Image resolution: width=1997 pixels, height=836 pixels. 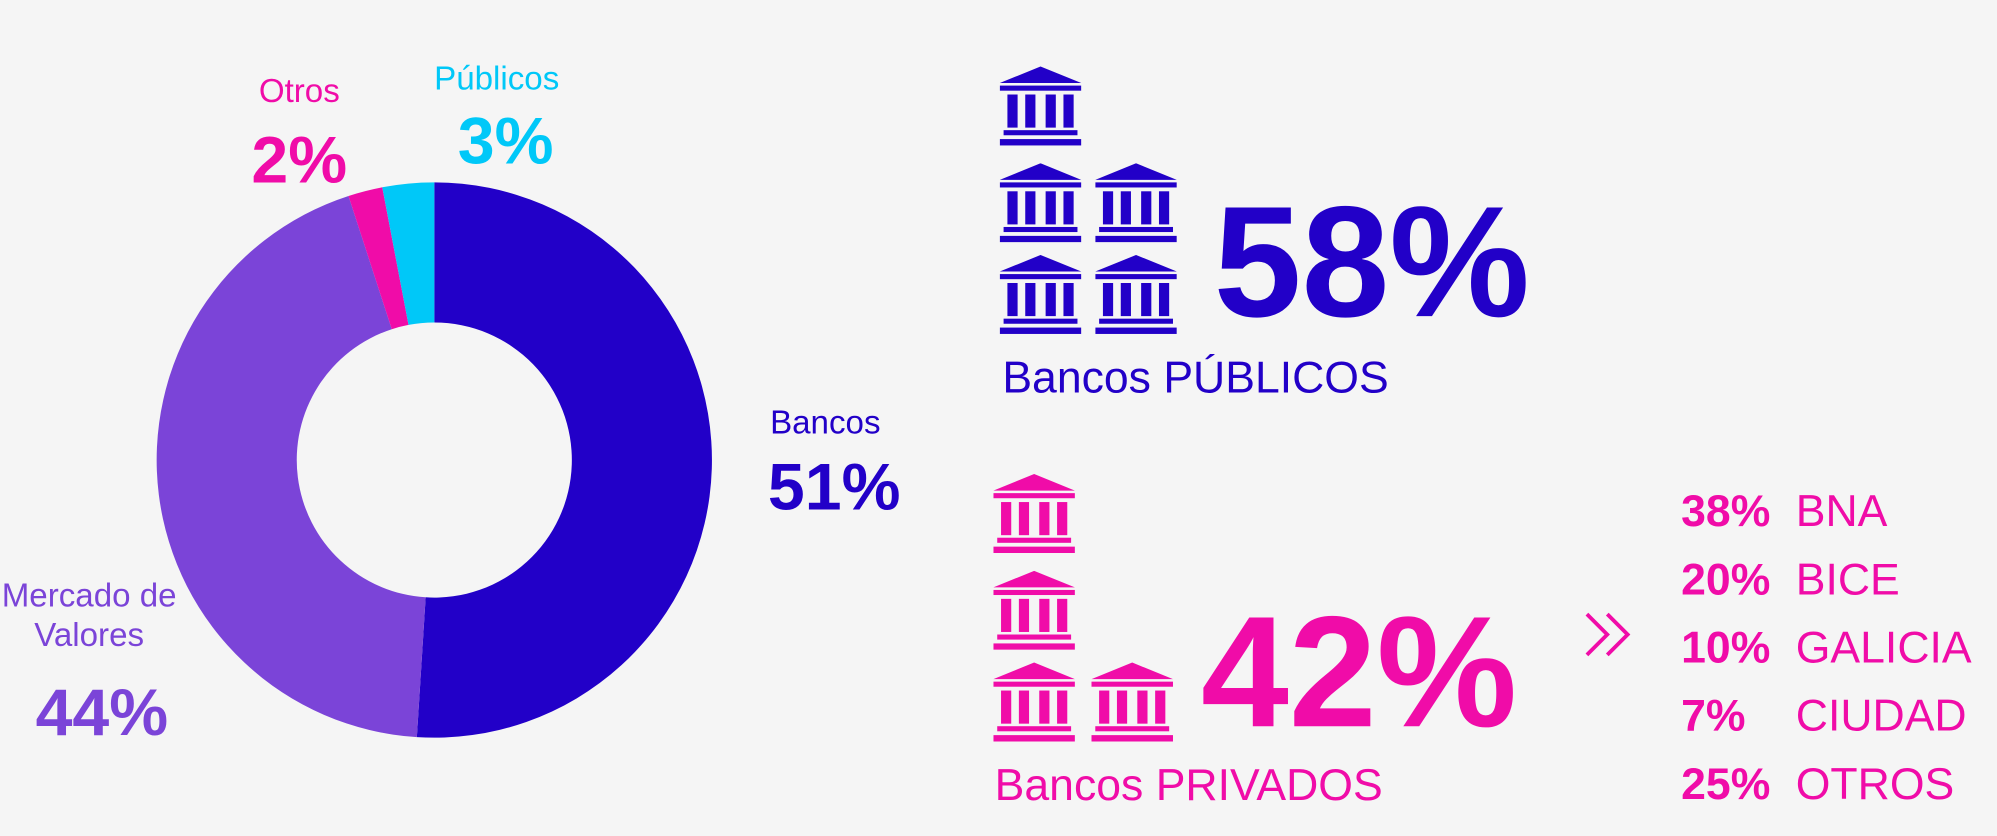 I want to click on slice-name: Bancos, so click(x=825, y=422).